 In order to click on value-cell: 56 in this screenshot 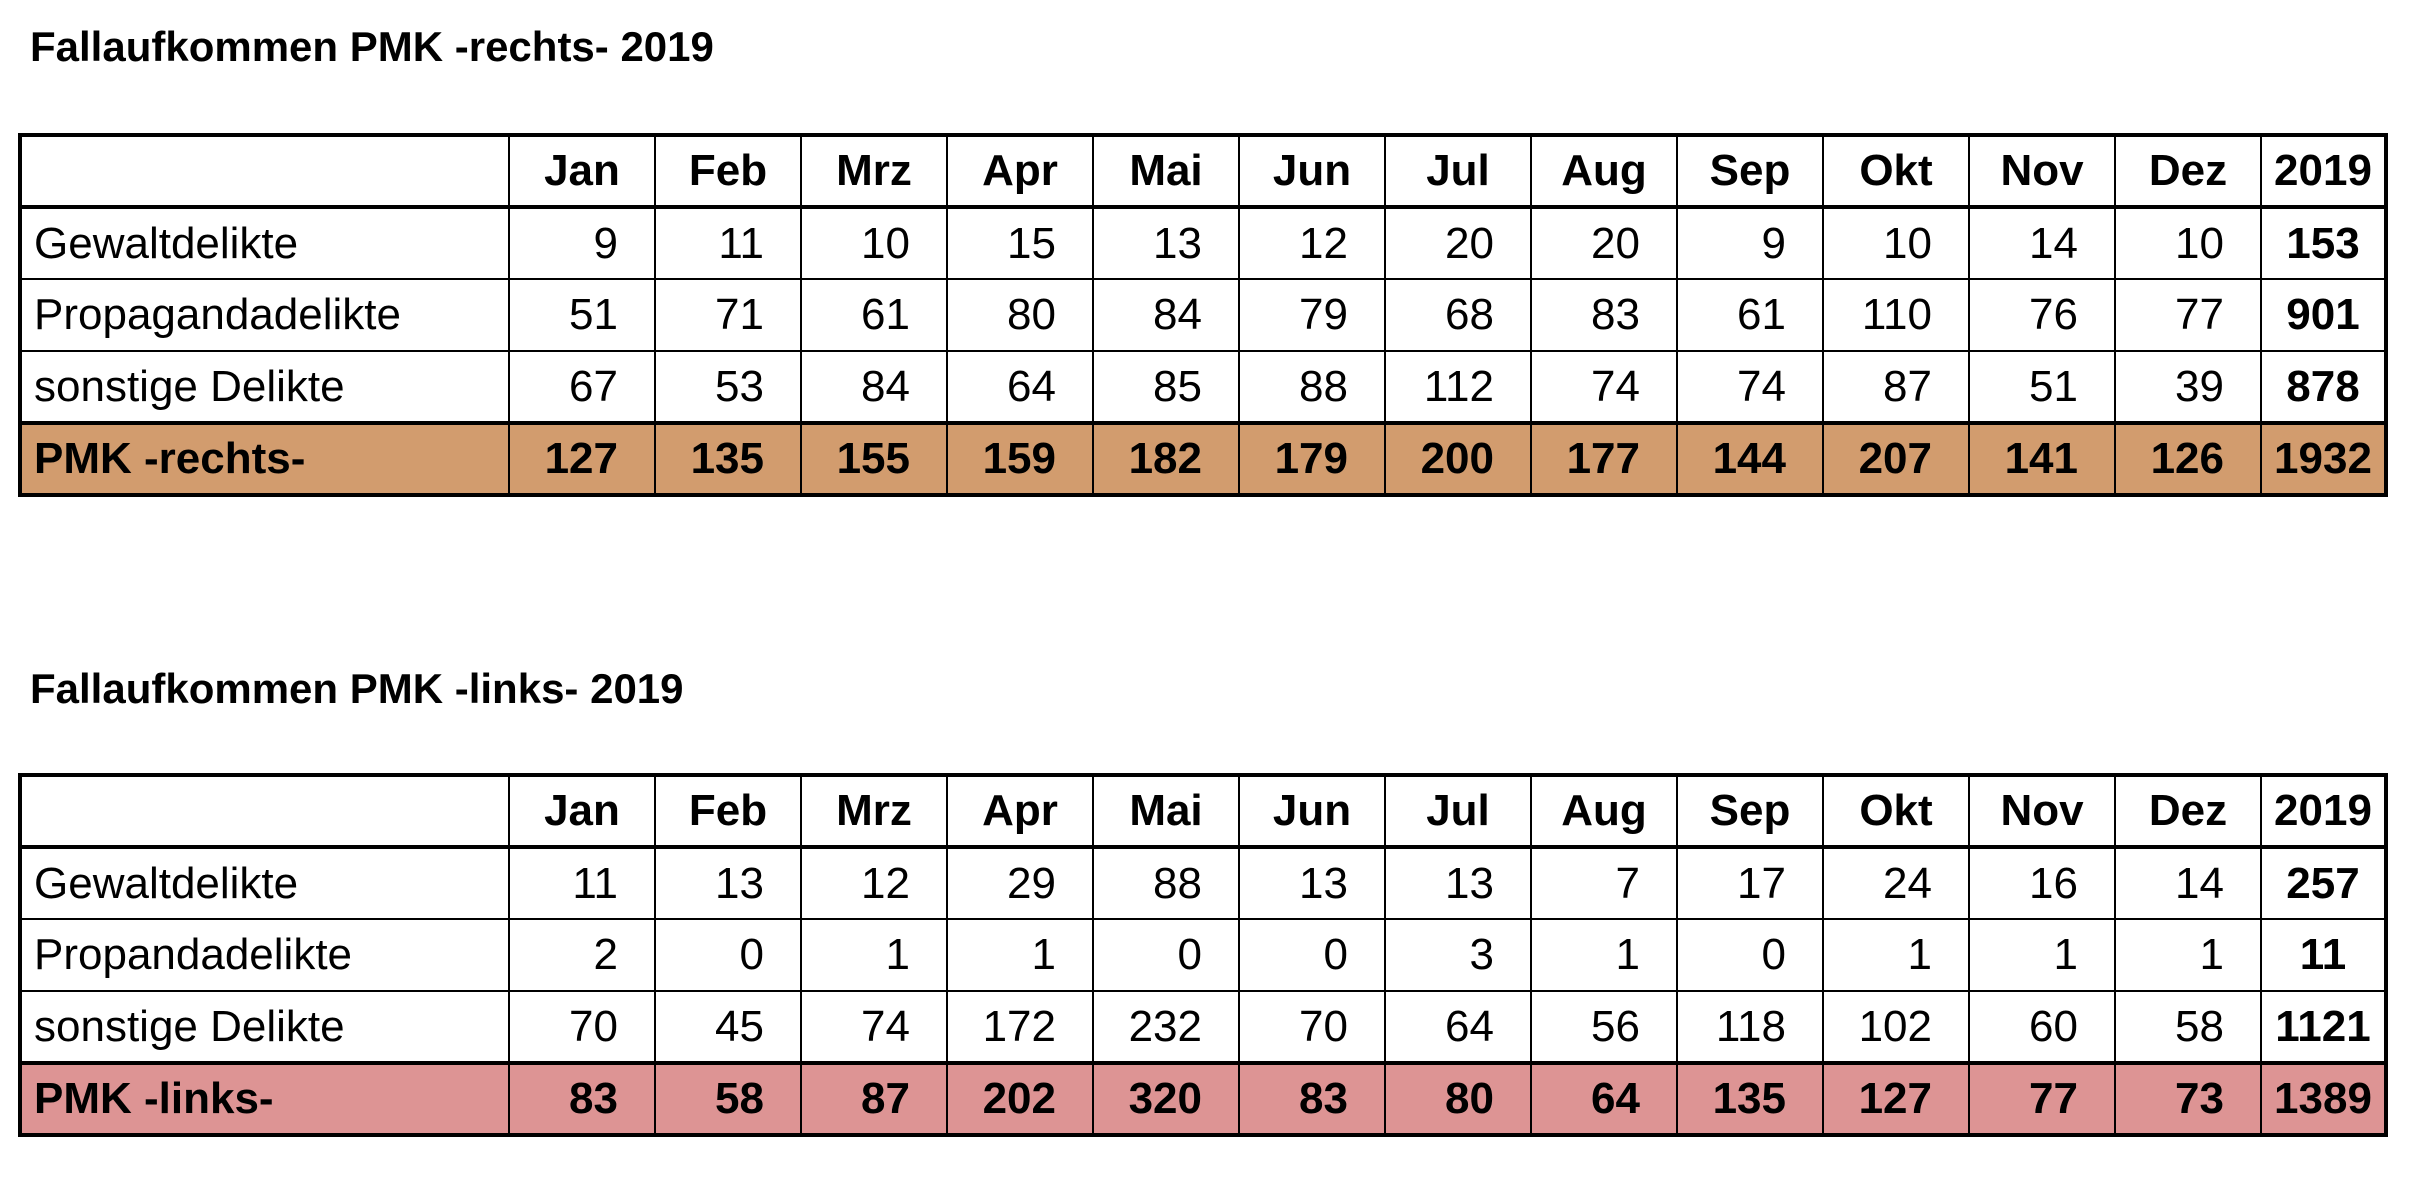, I will do `click(1604, 1027)`.